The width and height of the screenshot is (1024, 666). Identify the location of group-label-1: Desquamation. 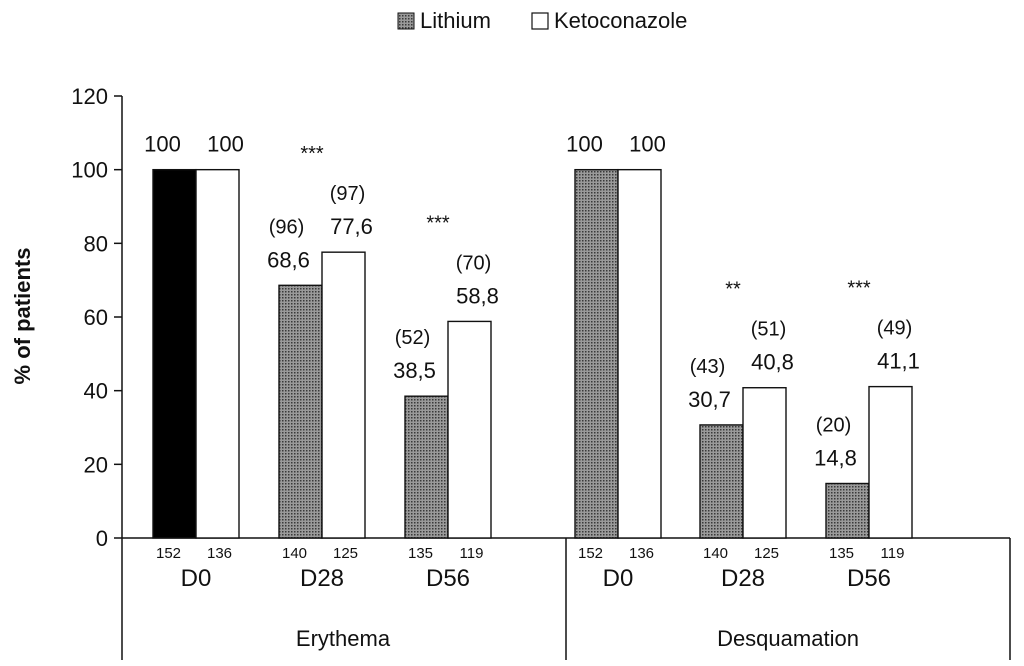
(788, 638).